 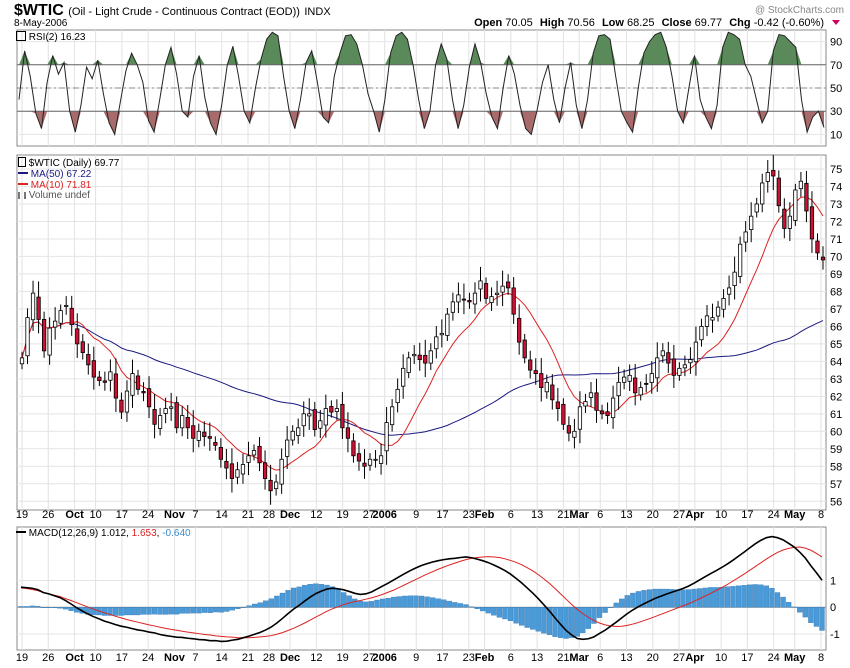 What do you see at coordinates (21, 532) in the screenshot?
I see `macd-legend-swatch` at bounding box center [21, 532].